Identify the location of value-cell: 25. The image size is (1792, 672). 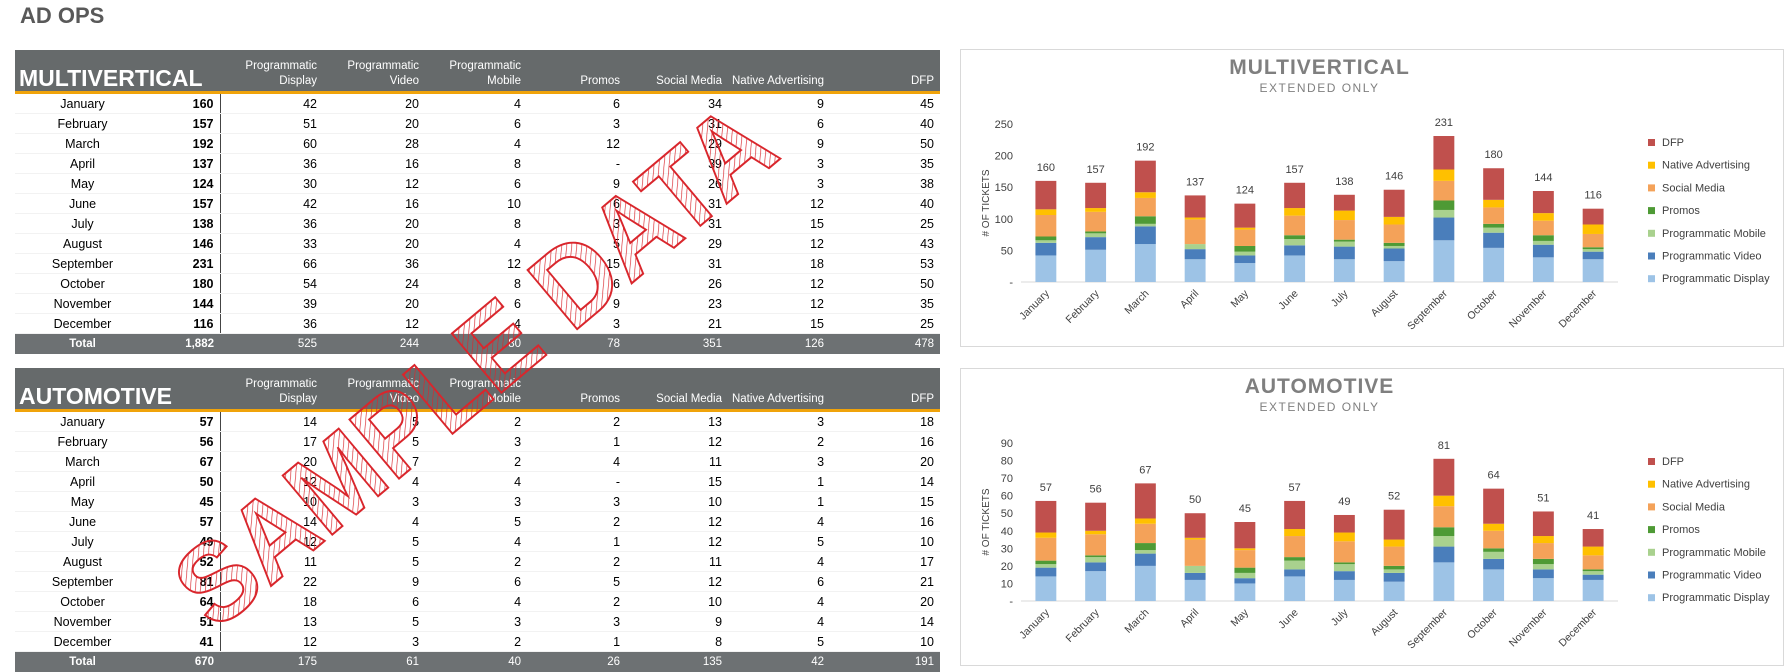
(885, 224).